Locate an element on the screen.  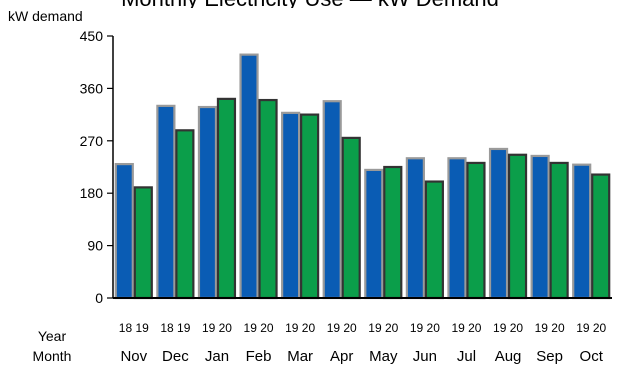
chart-title-fragment: Monthly Electricity Use — kW Demand is located at coordinates (310, 4).